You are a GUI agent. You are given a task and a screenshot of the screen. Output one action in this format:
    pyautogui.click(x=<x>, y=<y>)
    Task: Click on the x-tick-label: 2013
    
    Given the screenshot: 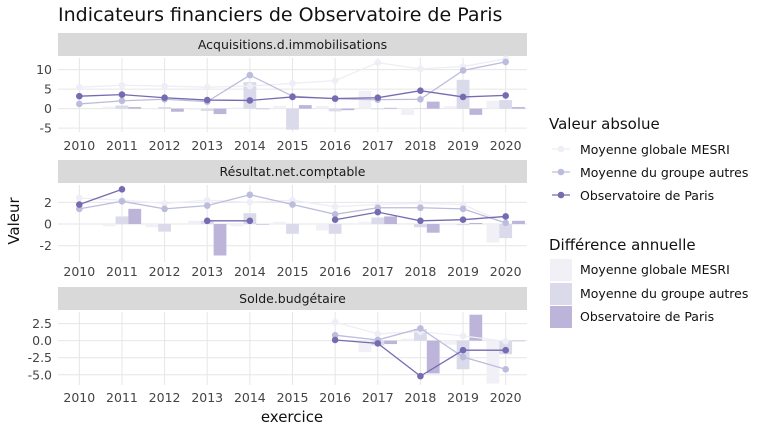 What is the action you would take?
    pyautogui.click(x=207, y=145)
    